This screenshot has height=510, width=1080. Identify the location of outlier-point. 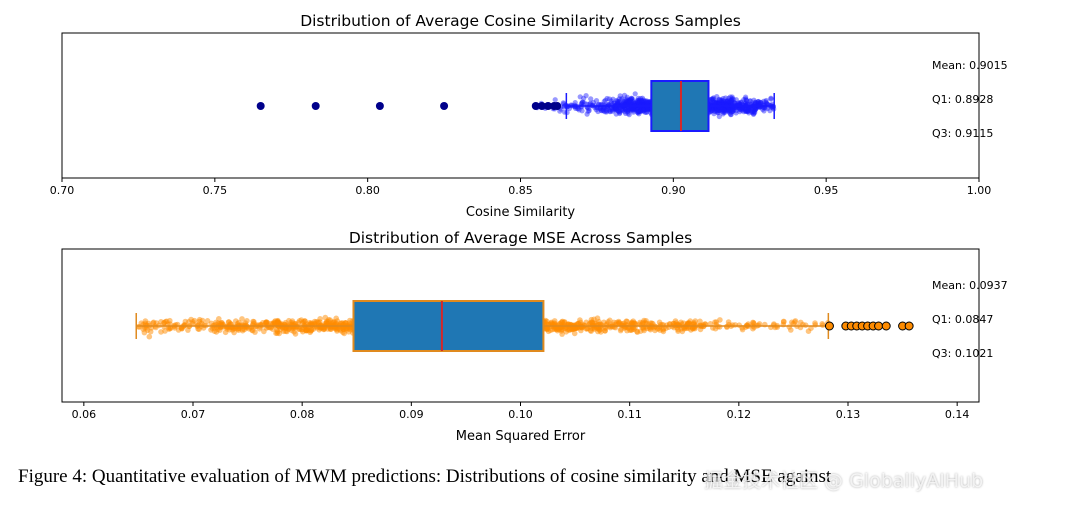
(541, 106).